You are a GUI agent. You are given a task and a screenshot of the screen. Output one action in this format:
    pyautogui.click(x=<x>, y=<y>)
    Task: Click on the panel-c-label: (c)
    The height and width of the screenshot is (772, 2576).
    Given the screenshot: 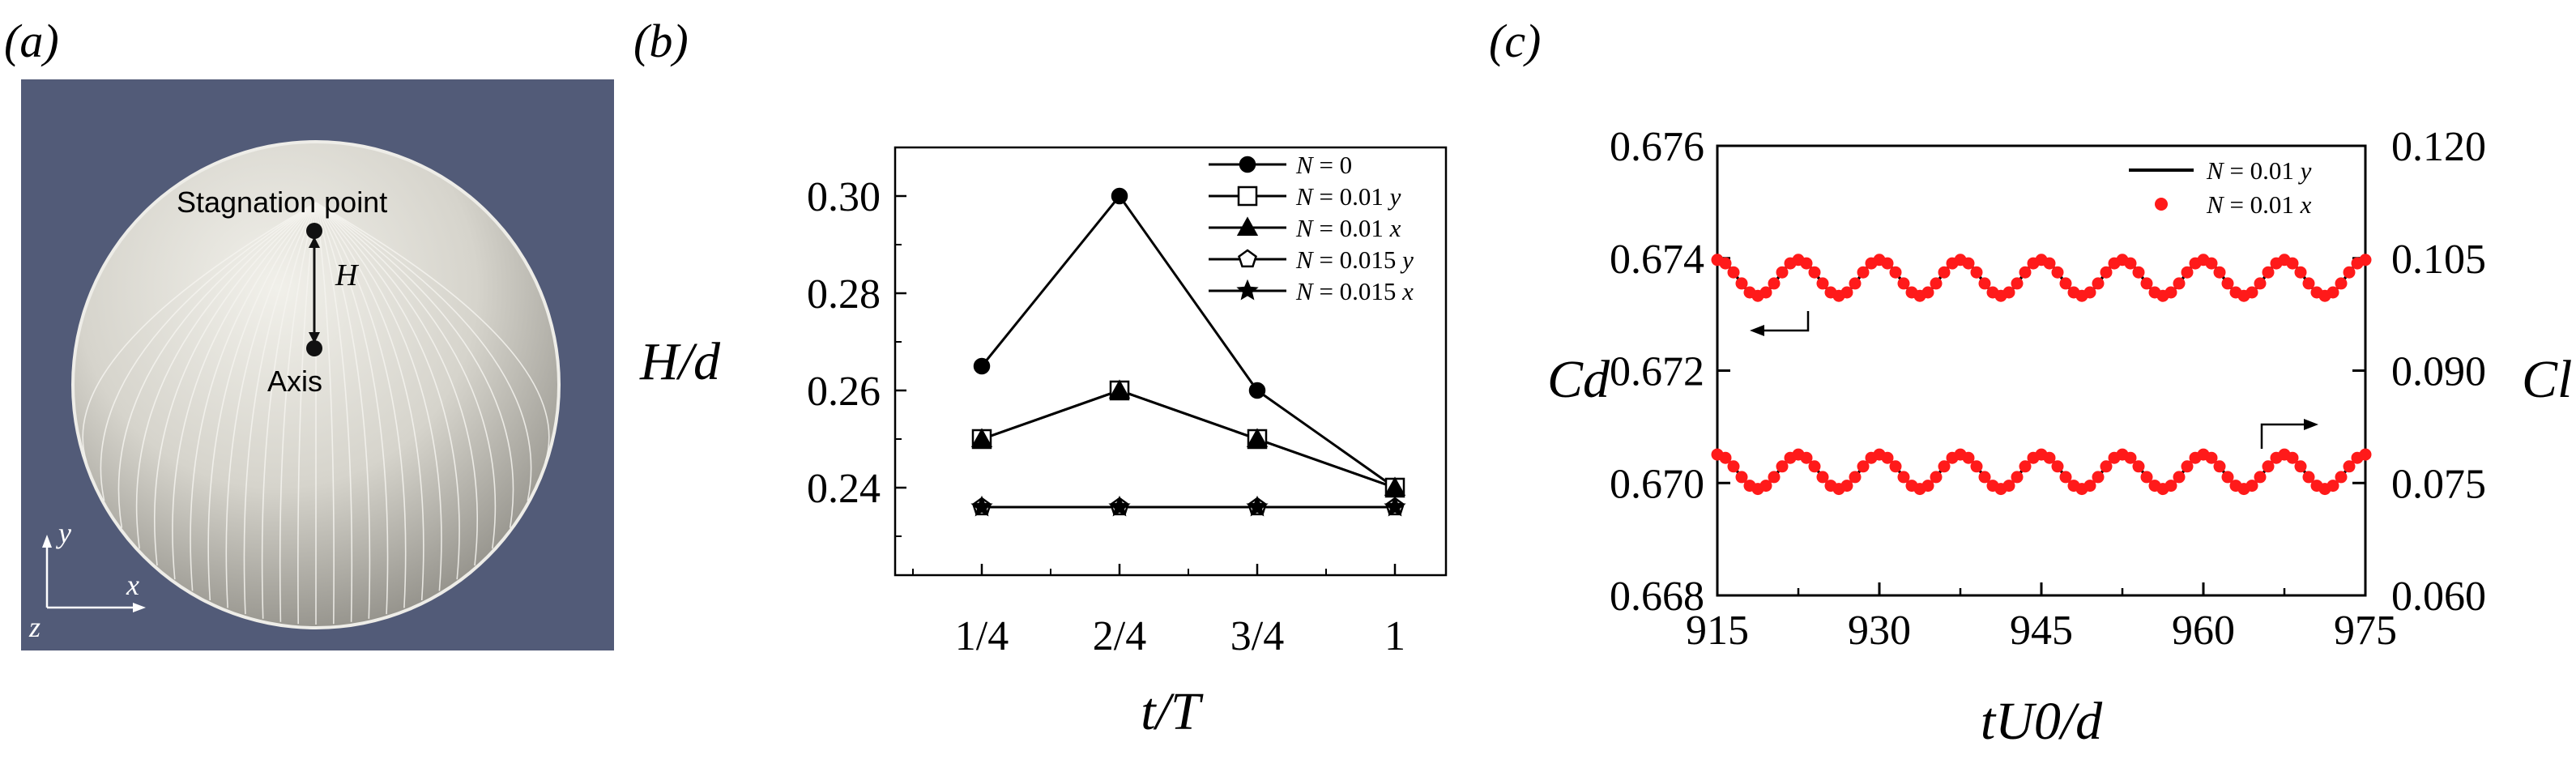 What is the action you would take?
    pyautogui.click(x=1515, y=41)
    